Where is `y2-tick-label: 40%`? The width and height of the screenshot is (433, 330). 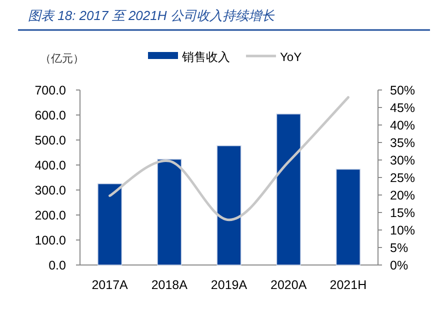
y2-tick-label: 40% is located at coordinates (403, 125).